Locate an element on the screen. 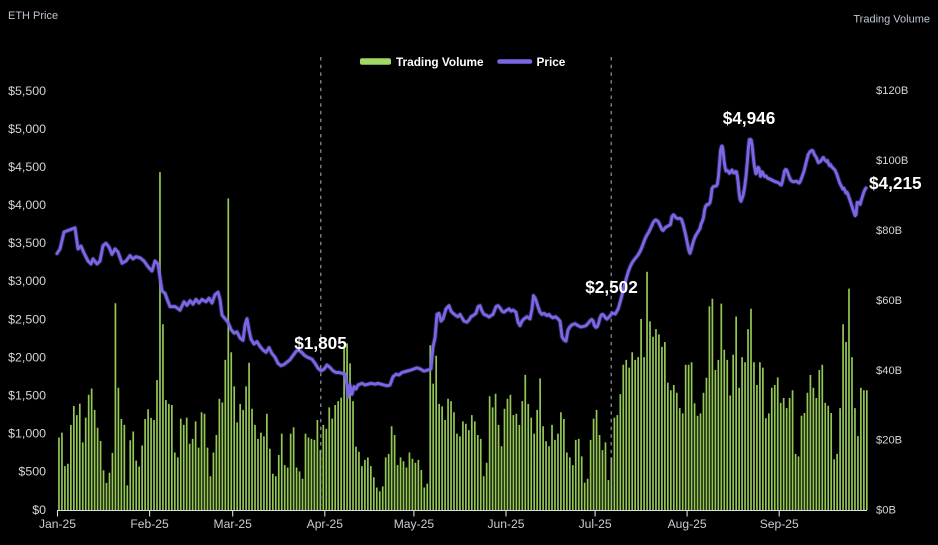 The height and width of the screenshot is (545, 938). svg-text: Feb-25 is located at coordinates (149, 524).